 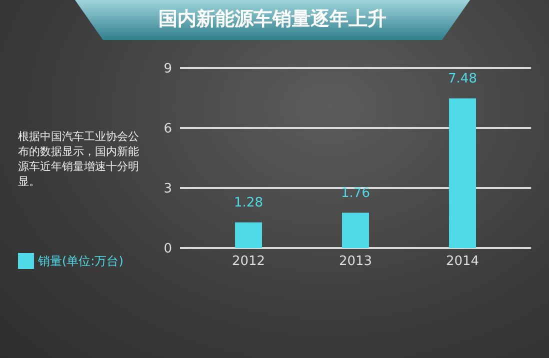 I want to click on x-tick-label: 2014, so click(x=463, y=262).